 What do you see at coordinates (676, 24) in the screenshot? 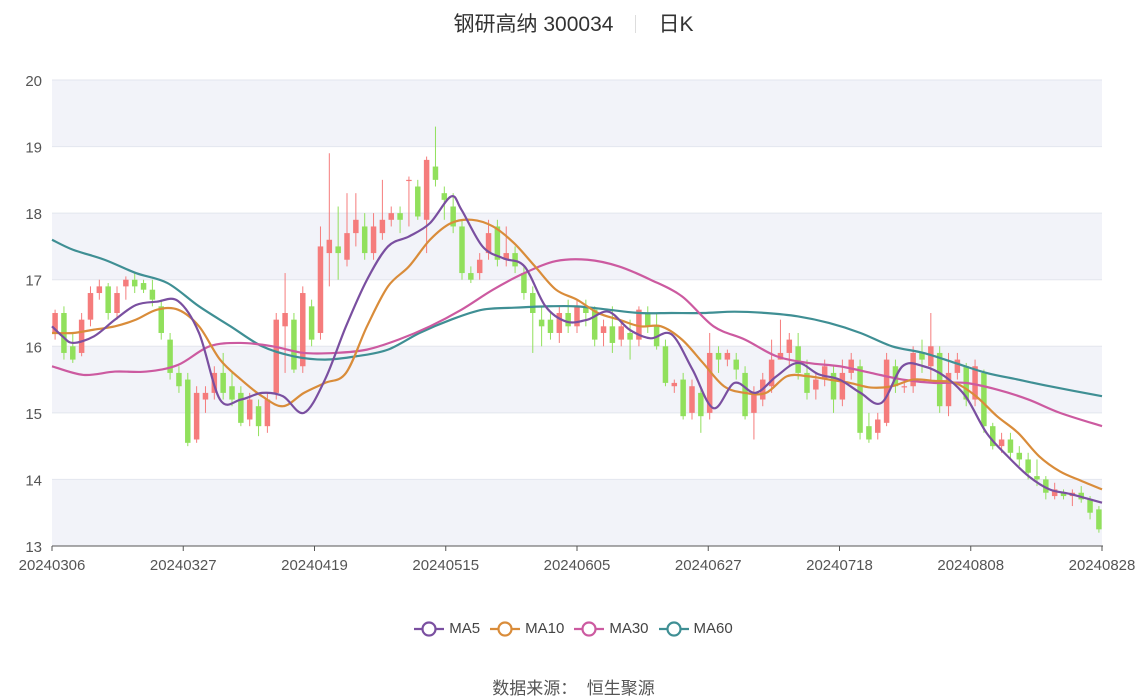
I see `period-label: 日K` at bounding box center [676, 24].